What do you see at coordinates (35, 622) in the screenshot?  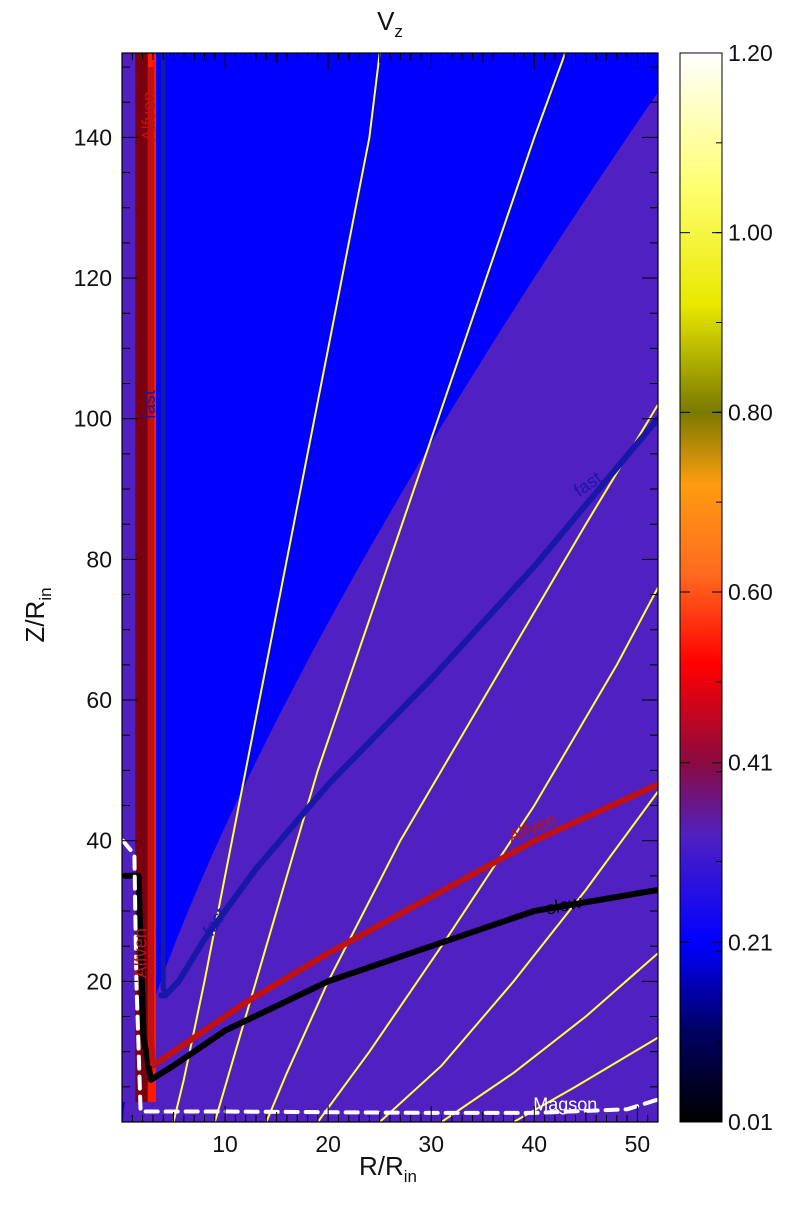 I see `y-axis-label-main: Z/R` at bounding box center [35, 622].